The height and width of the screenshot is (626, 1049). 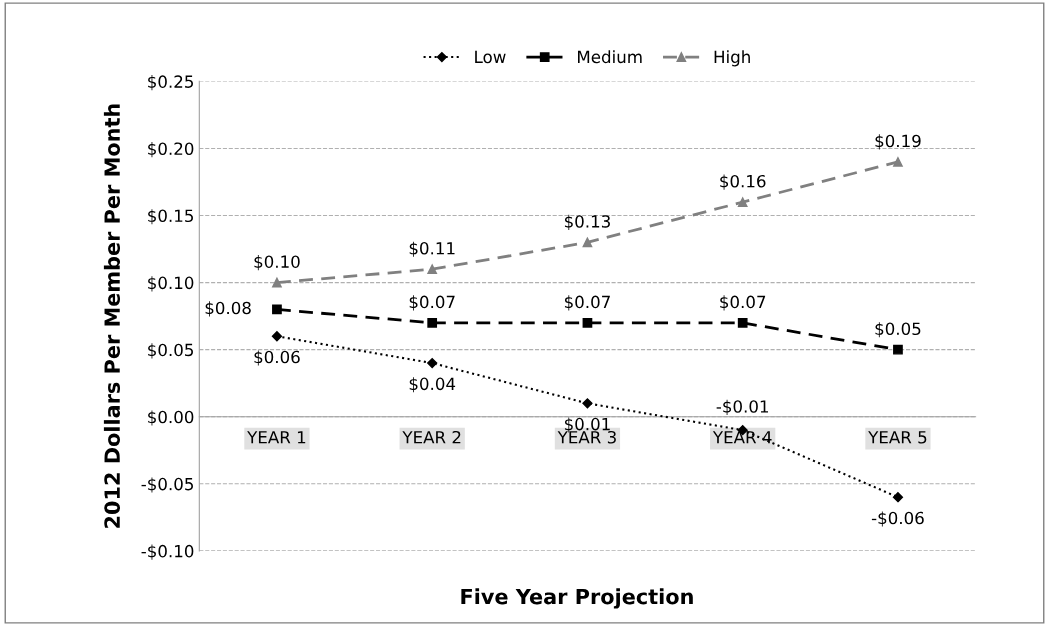 What do you see at coordinates (170, 83) in the screenshot?
I see `y-tick-label: $0.25` at bounding box center [170, 83].